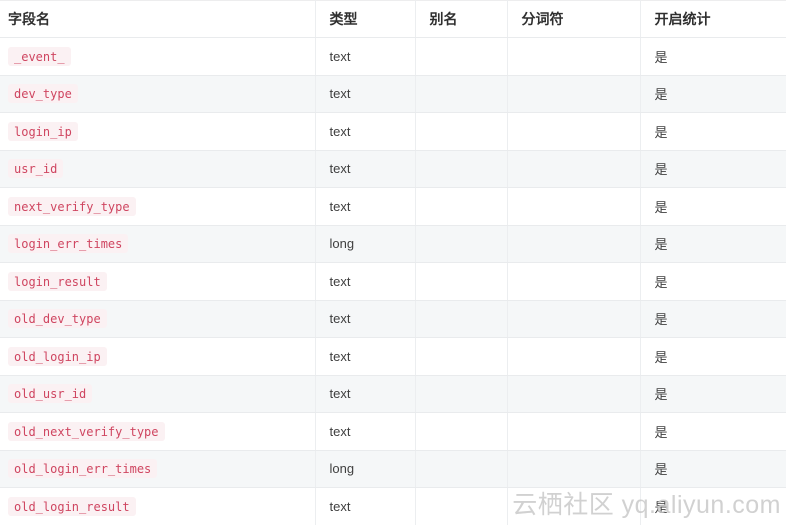 The width and height of the screenshot is (786, 525). I want to click on field-name-cell: old_login_ip, so click(158, 356).